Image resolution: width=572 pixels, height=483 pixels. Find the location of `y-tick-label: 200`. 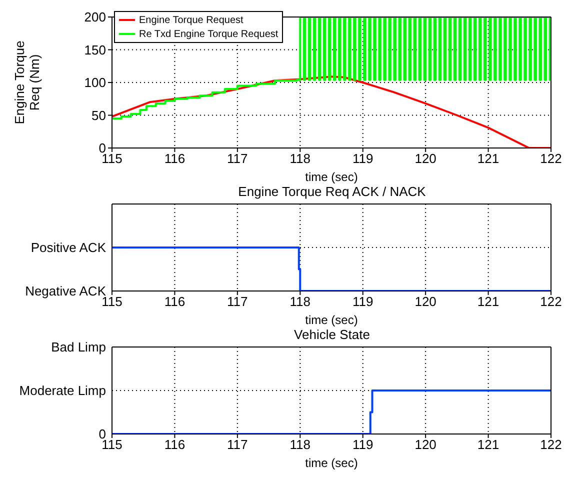

y-tick-label: 200 is located at coordinates (95, 17).